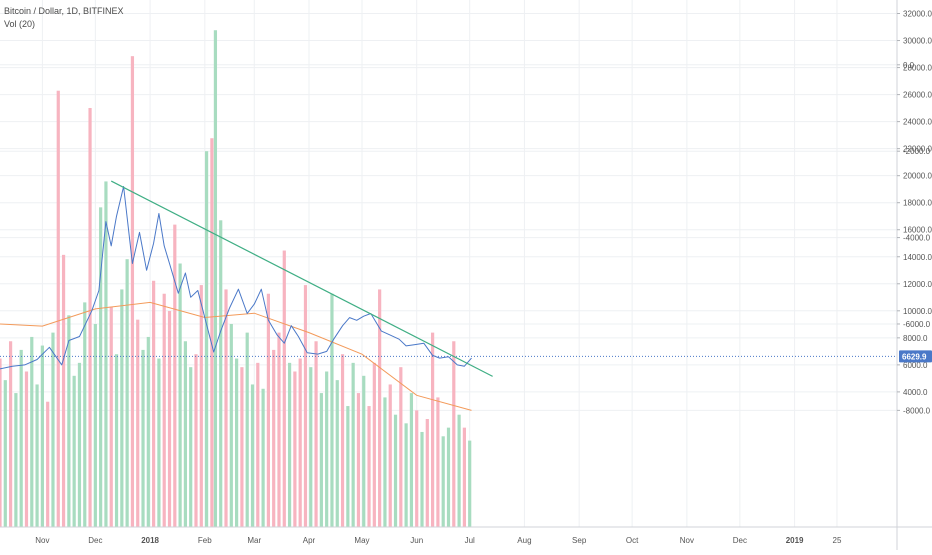  Describe the element at coordinates (917, 230) in the screenshot. I see `price-tick-label: 16000.0` at that location.